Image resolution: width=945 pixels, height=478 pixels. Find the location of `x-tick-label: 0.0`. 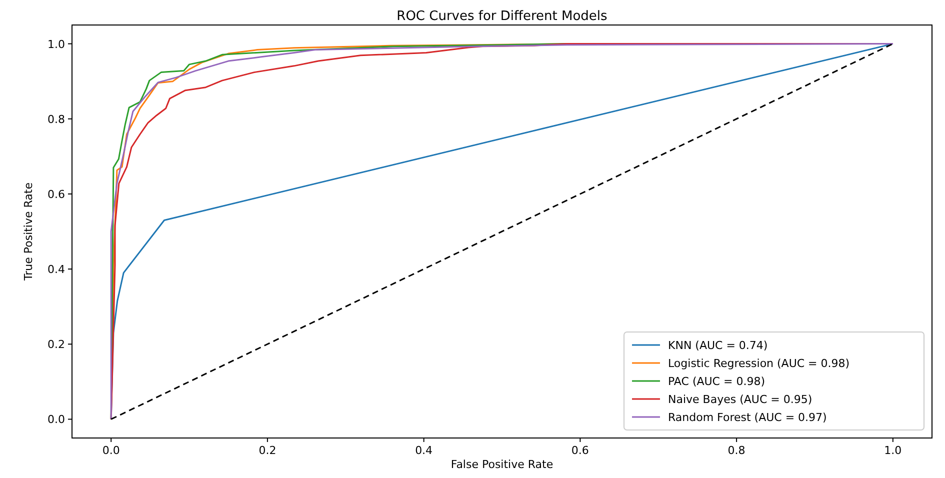

x-tick-label: 0.0 is located at coordinates (111, 450).